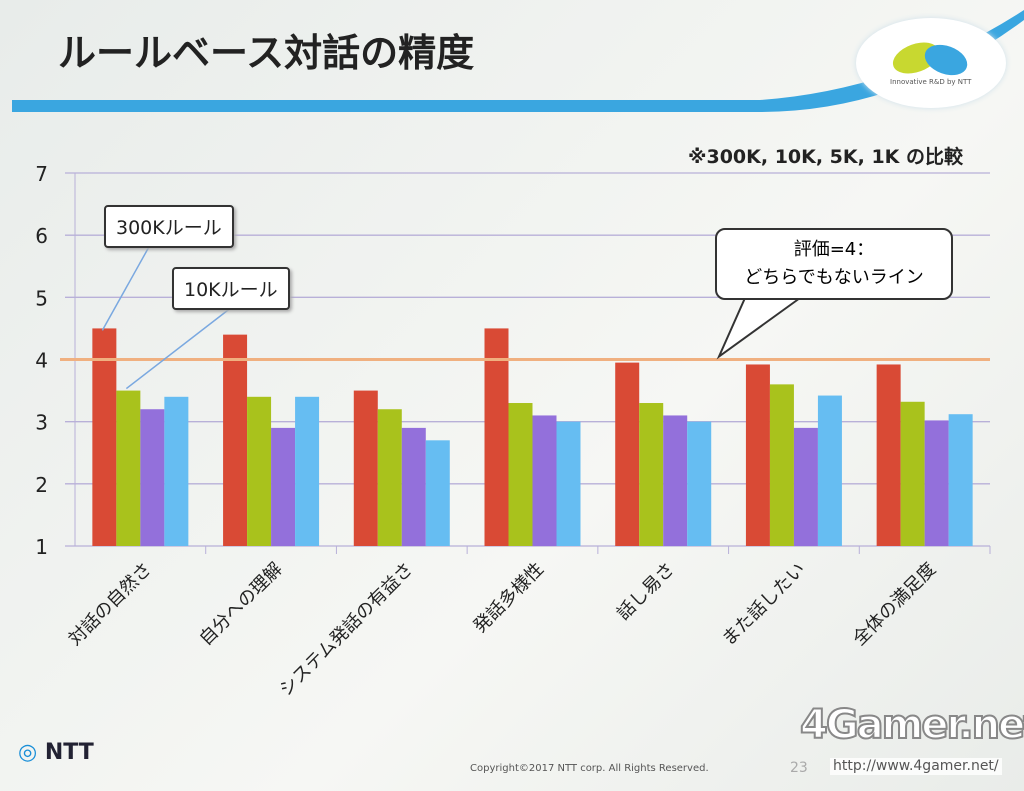  Describe the element at coordinates (646, 592) in the screenshot. I see `x-tick-label: 話し易さ` at that location.